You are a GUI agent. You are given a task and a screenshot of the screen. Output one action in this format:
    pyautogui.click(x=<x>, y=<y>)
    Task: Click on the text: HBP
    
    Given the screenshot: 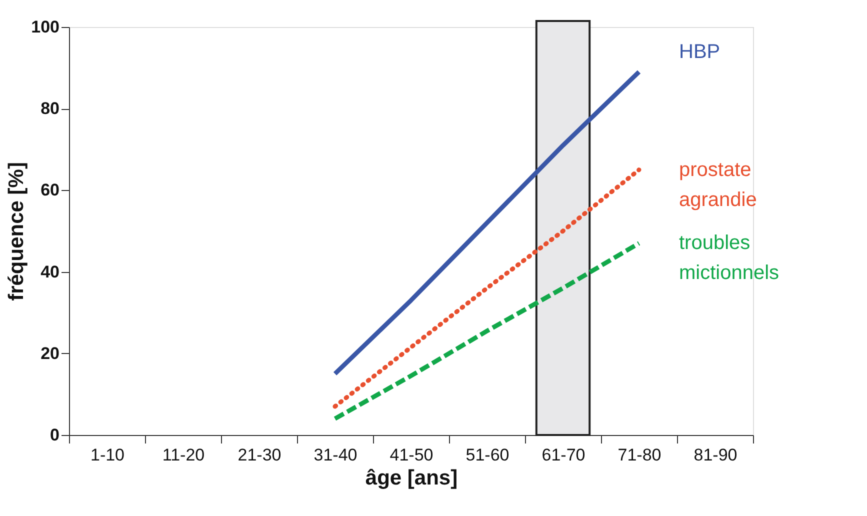 What is the action you would take?
    pyautogui.click(x=699, y=51)
    